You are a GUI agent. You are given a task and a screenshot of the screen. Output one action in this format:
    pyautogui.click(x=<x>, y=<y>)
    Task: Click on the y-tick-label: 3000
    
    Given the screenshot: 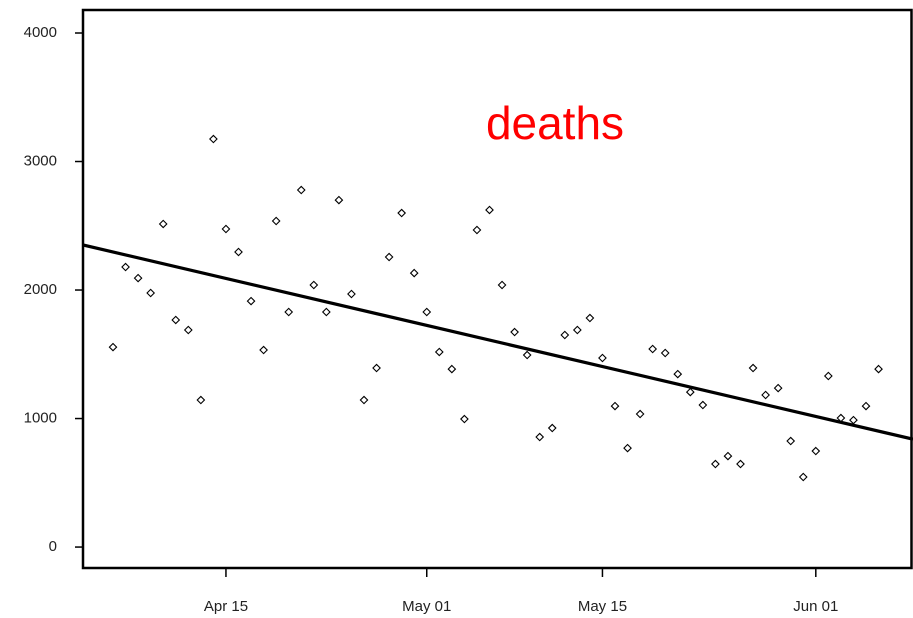 What is the action you would take?
    pyautogui.click(x=40, y=160)
    